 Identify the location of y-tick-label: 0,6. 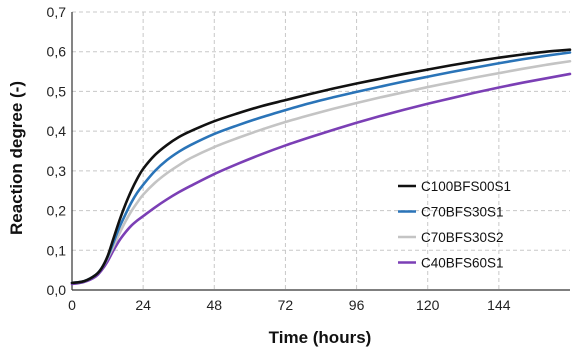
(57, 52).